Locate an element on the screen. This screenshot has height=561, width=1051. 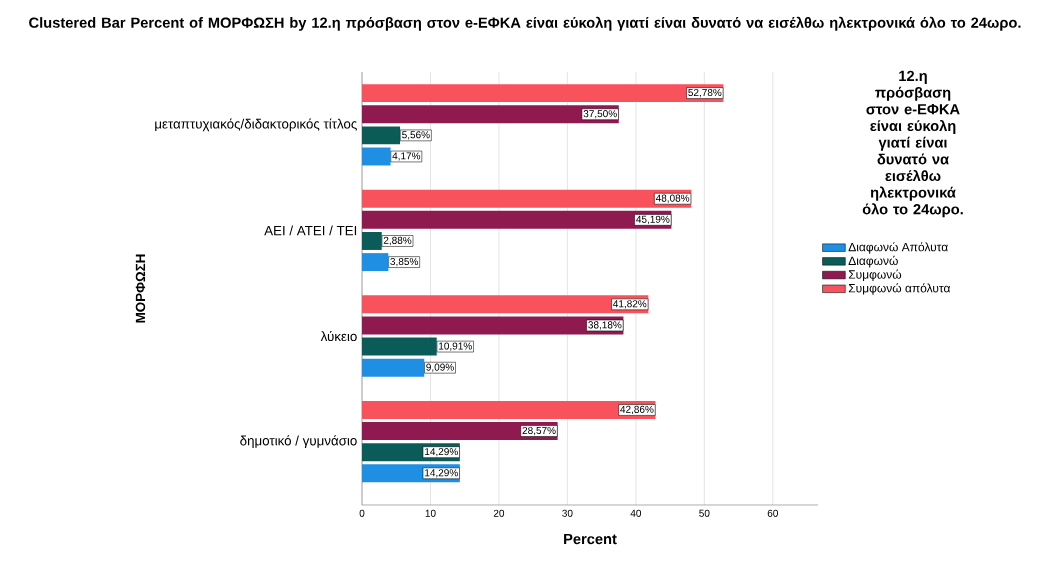
data-label: 45,19% is located at coordinates (653, 219).